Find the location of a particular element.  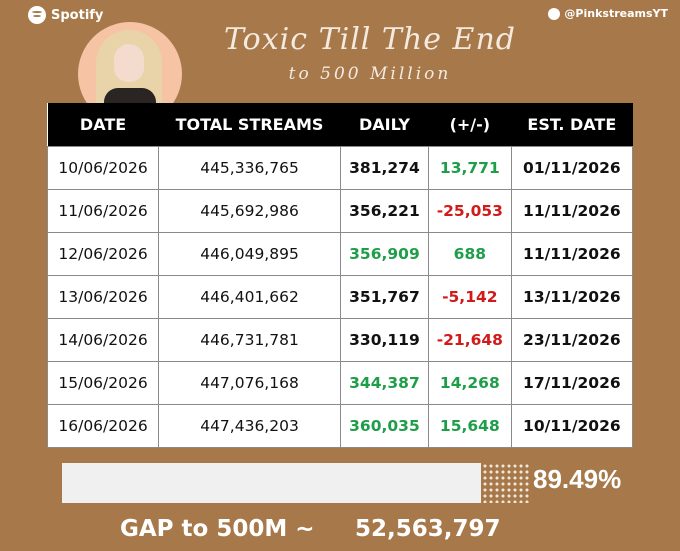

table-cell: 344,387 is located at coordinates (384, 383).